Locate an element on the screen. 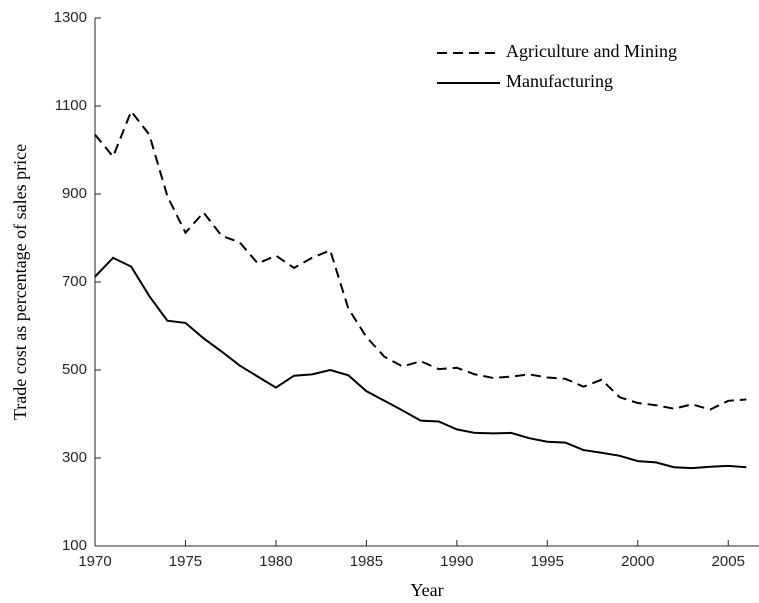 This screenshot has width=759, height=603. y-tick-label: 1100 is located at coordinates (71, 105).